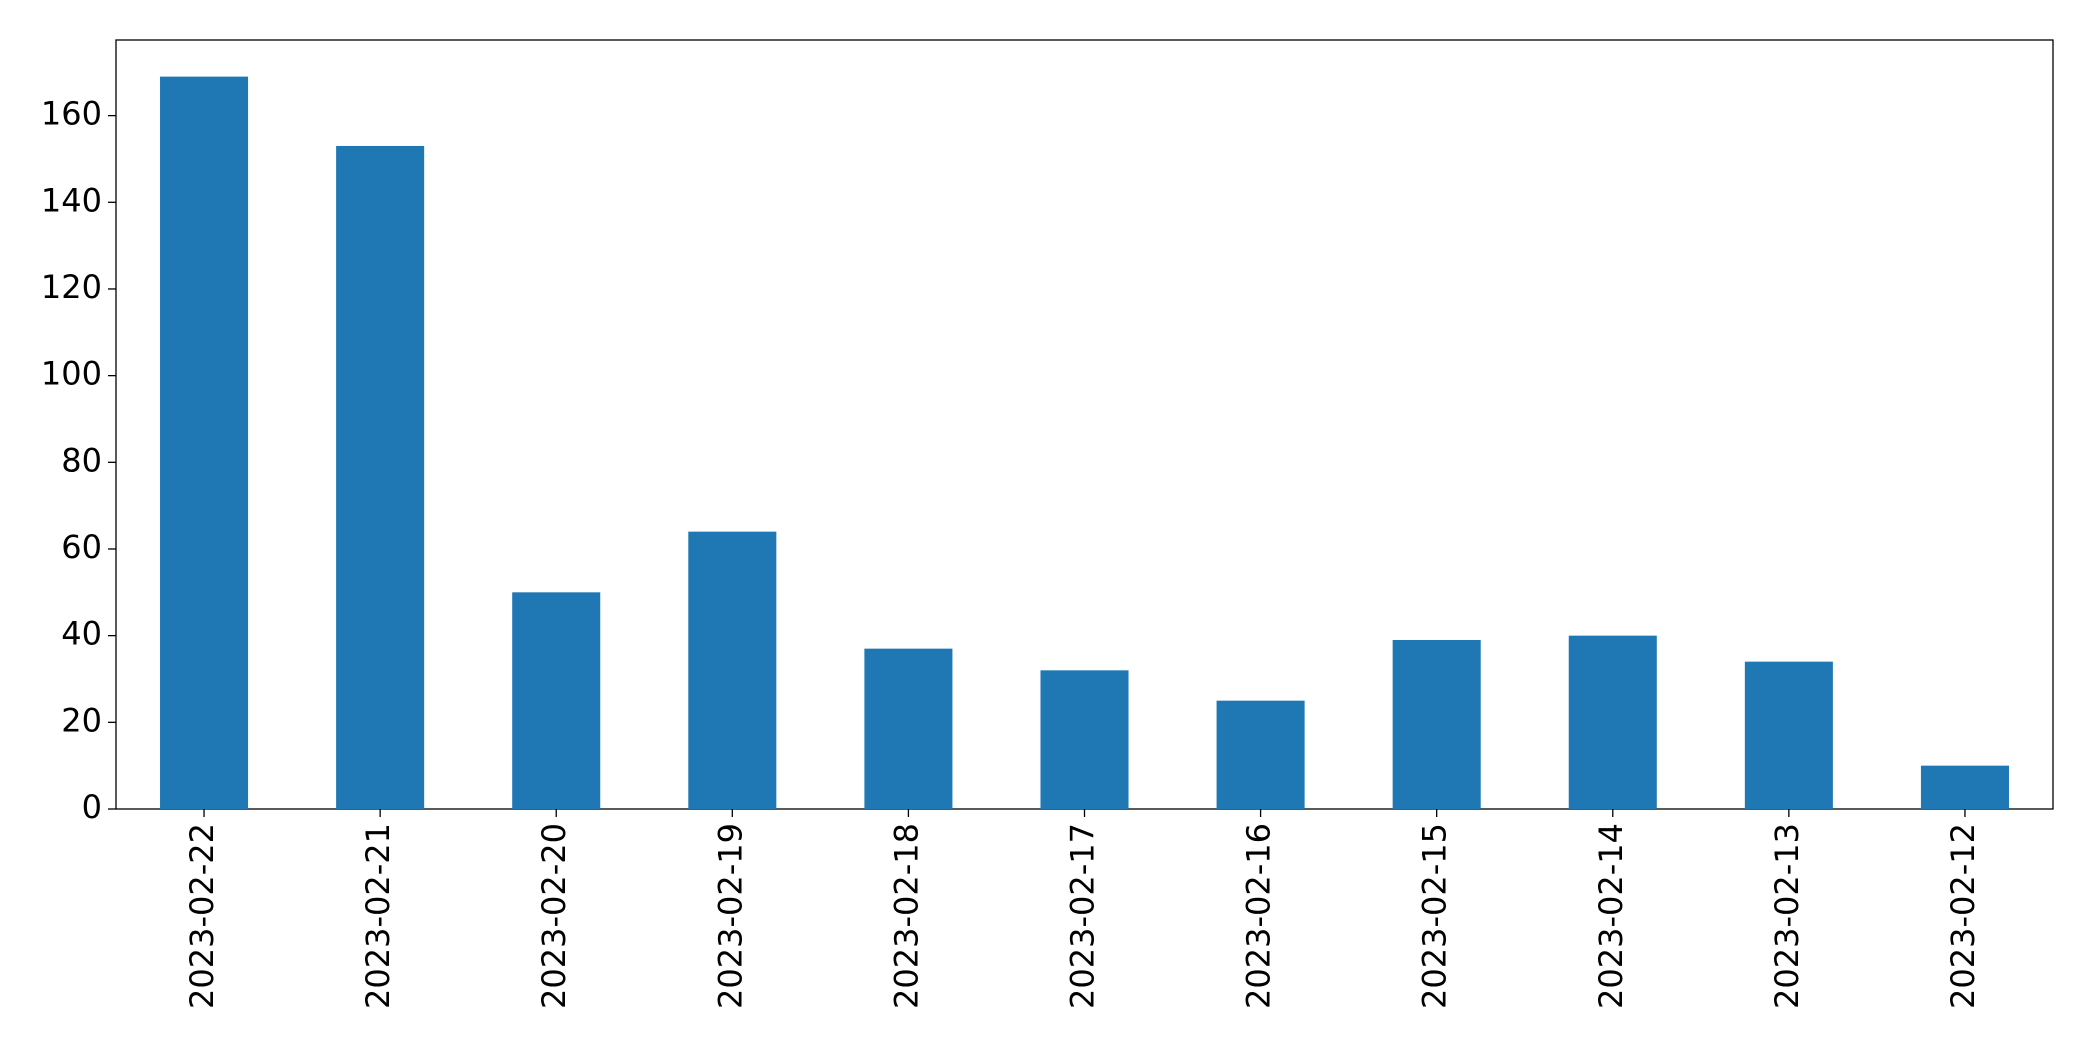 The image size is (2093, 1061). Describe the element at coordinates (71, 200) in the screenshot. I see `y-tick-label: 140` at that location.